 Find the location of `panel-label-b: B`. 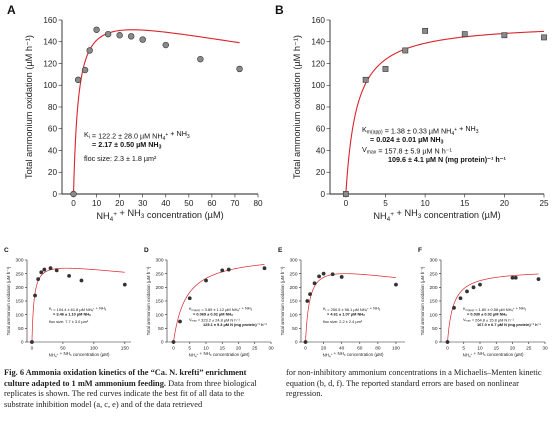

panel-label-b: B is located at coordinates (279, 10).